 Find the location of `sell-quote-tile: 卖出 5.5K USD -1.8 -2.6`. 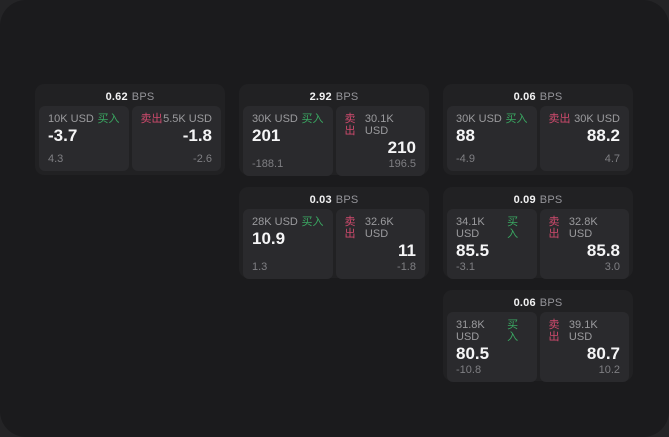

sell-quote-tile: 卖出 5.5K USD -1.8 -2.6 is located at coordinates (176, 138).